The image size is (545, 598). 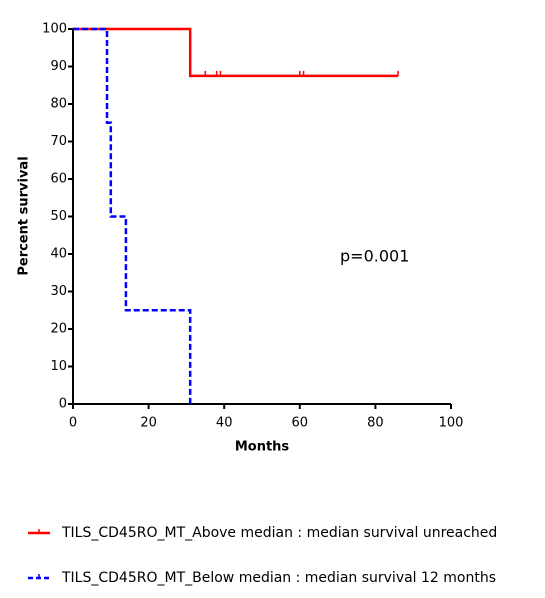 What do you see at coordinates (148, 423) in the screenshot?
I see `x-tick-label: 20` at bounding box center [148, 423].